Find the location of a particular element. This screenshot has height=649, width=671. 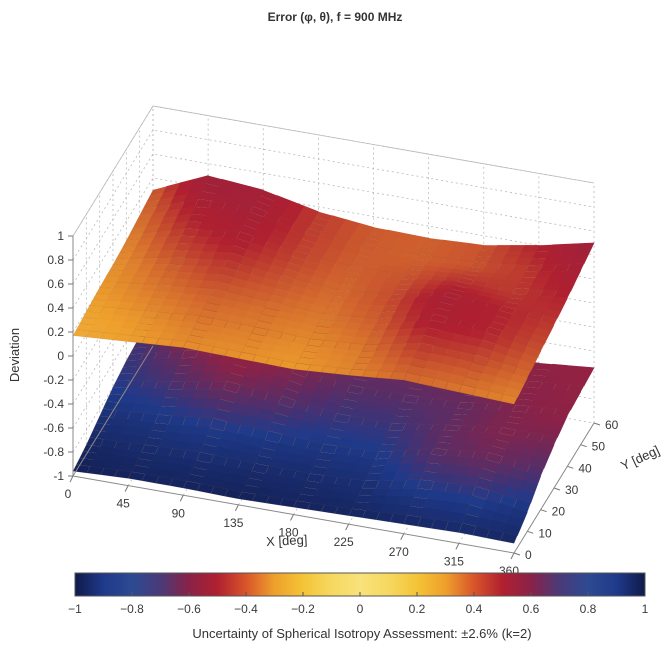

colorbar-tick-label: −1 is located at coordinates (75, 609).